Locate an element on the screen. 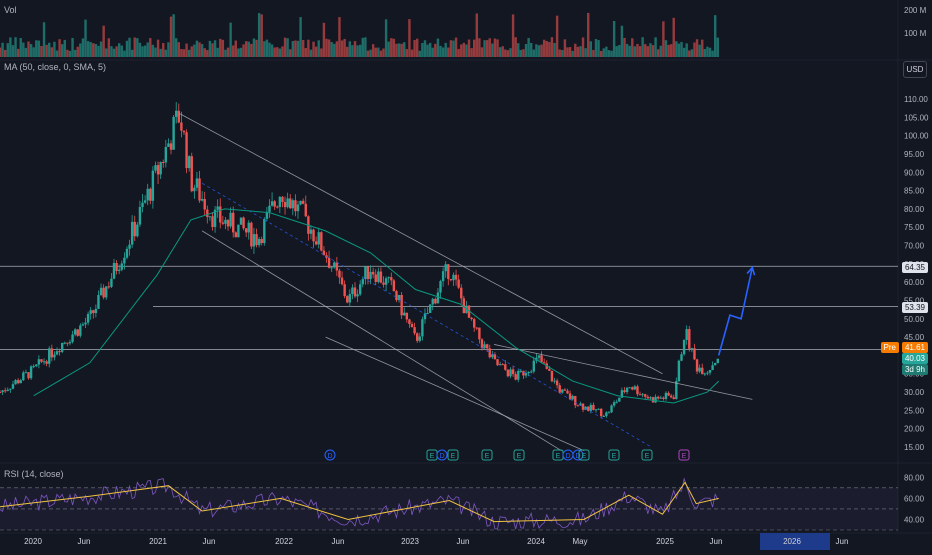  price-tick-label: 30.00 is located at coordinates (914, 392).